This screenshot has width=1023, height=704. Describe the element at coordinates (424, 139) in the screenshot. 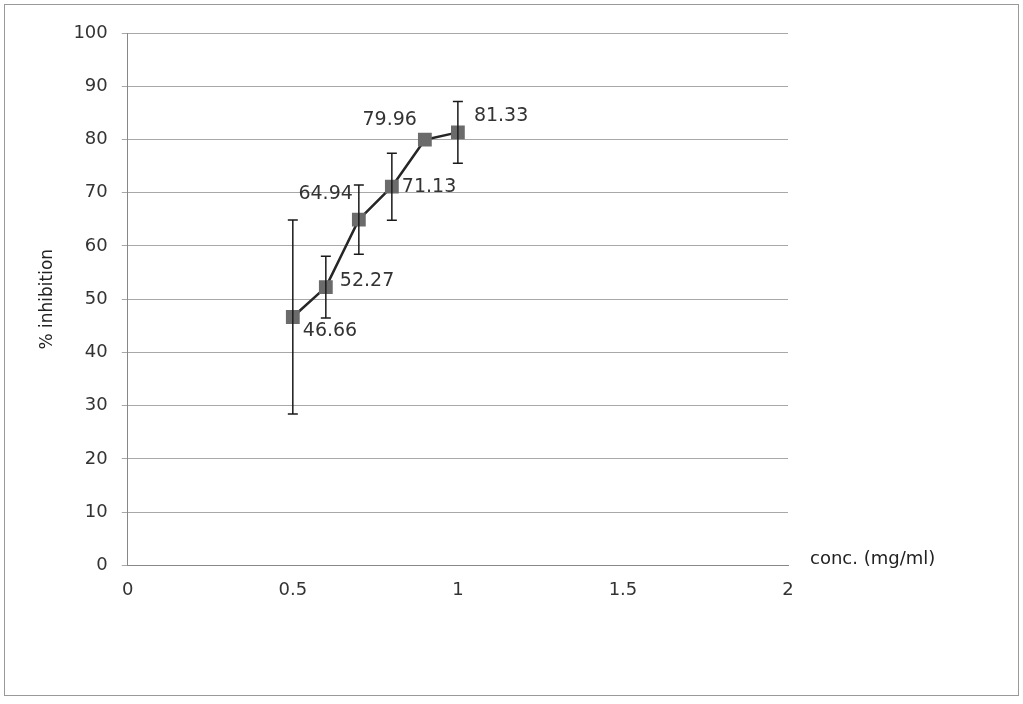

I see `point` at that location.